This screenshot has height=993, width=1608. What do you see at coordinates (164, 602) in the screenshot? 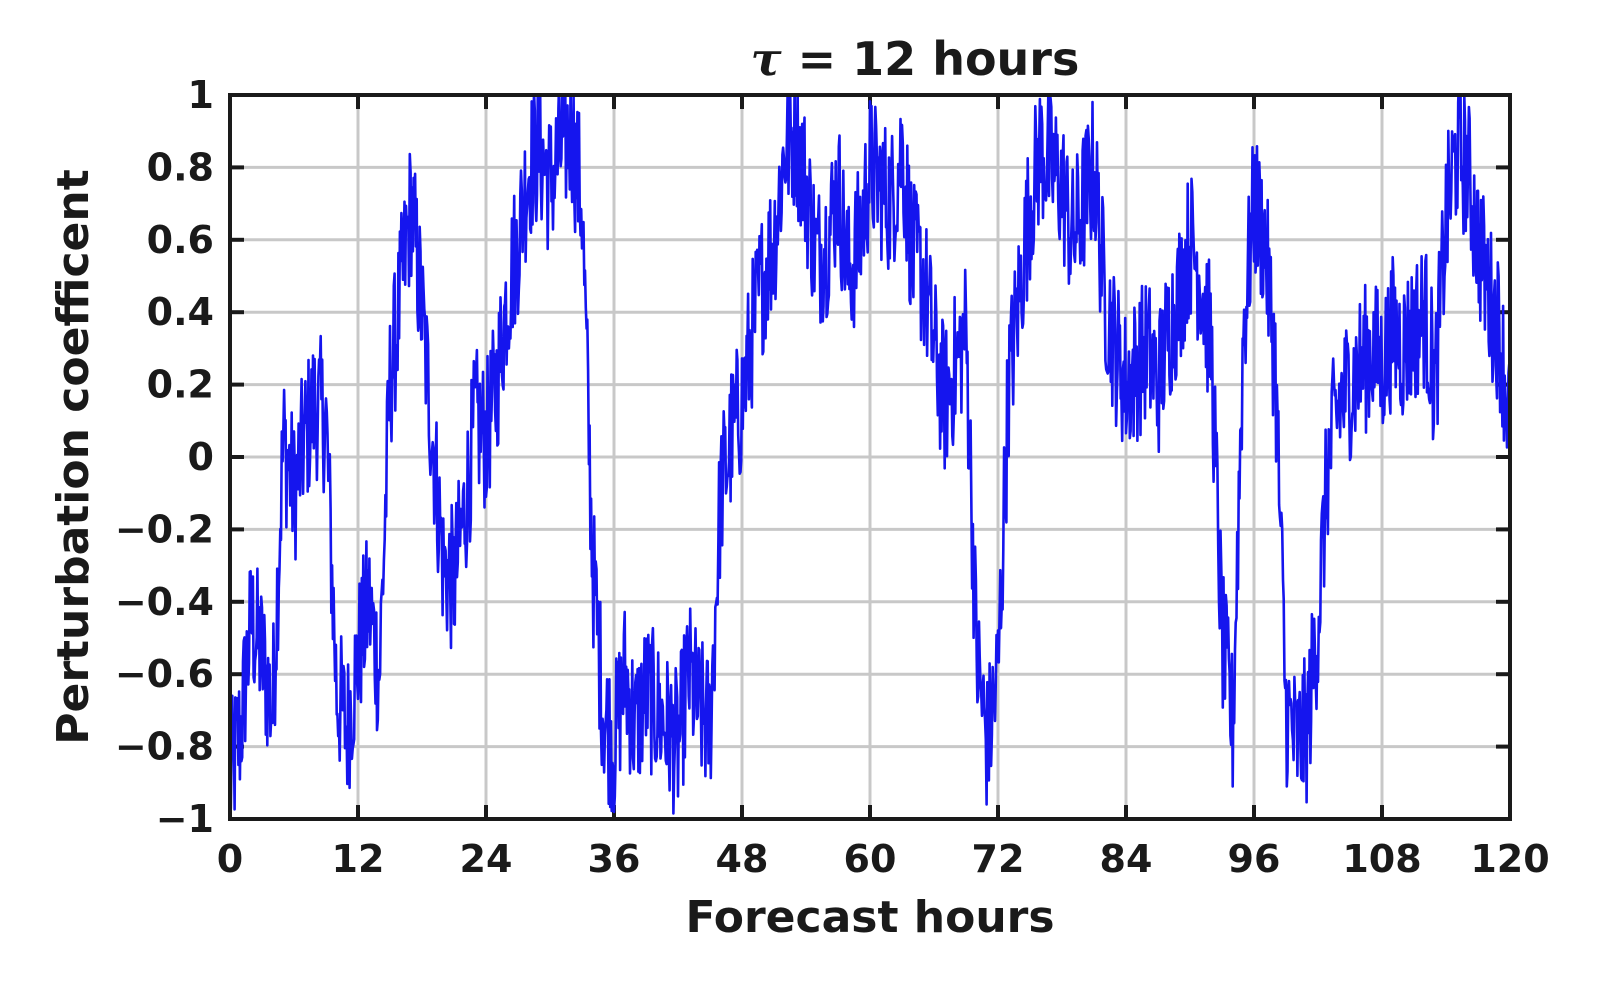
I see `y-tick-label: −0.4` at bounding box center [164, 602].